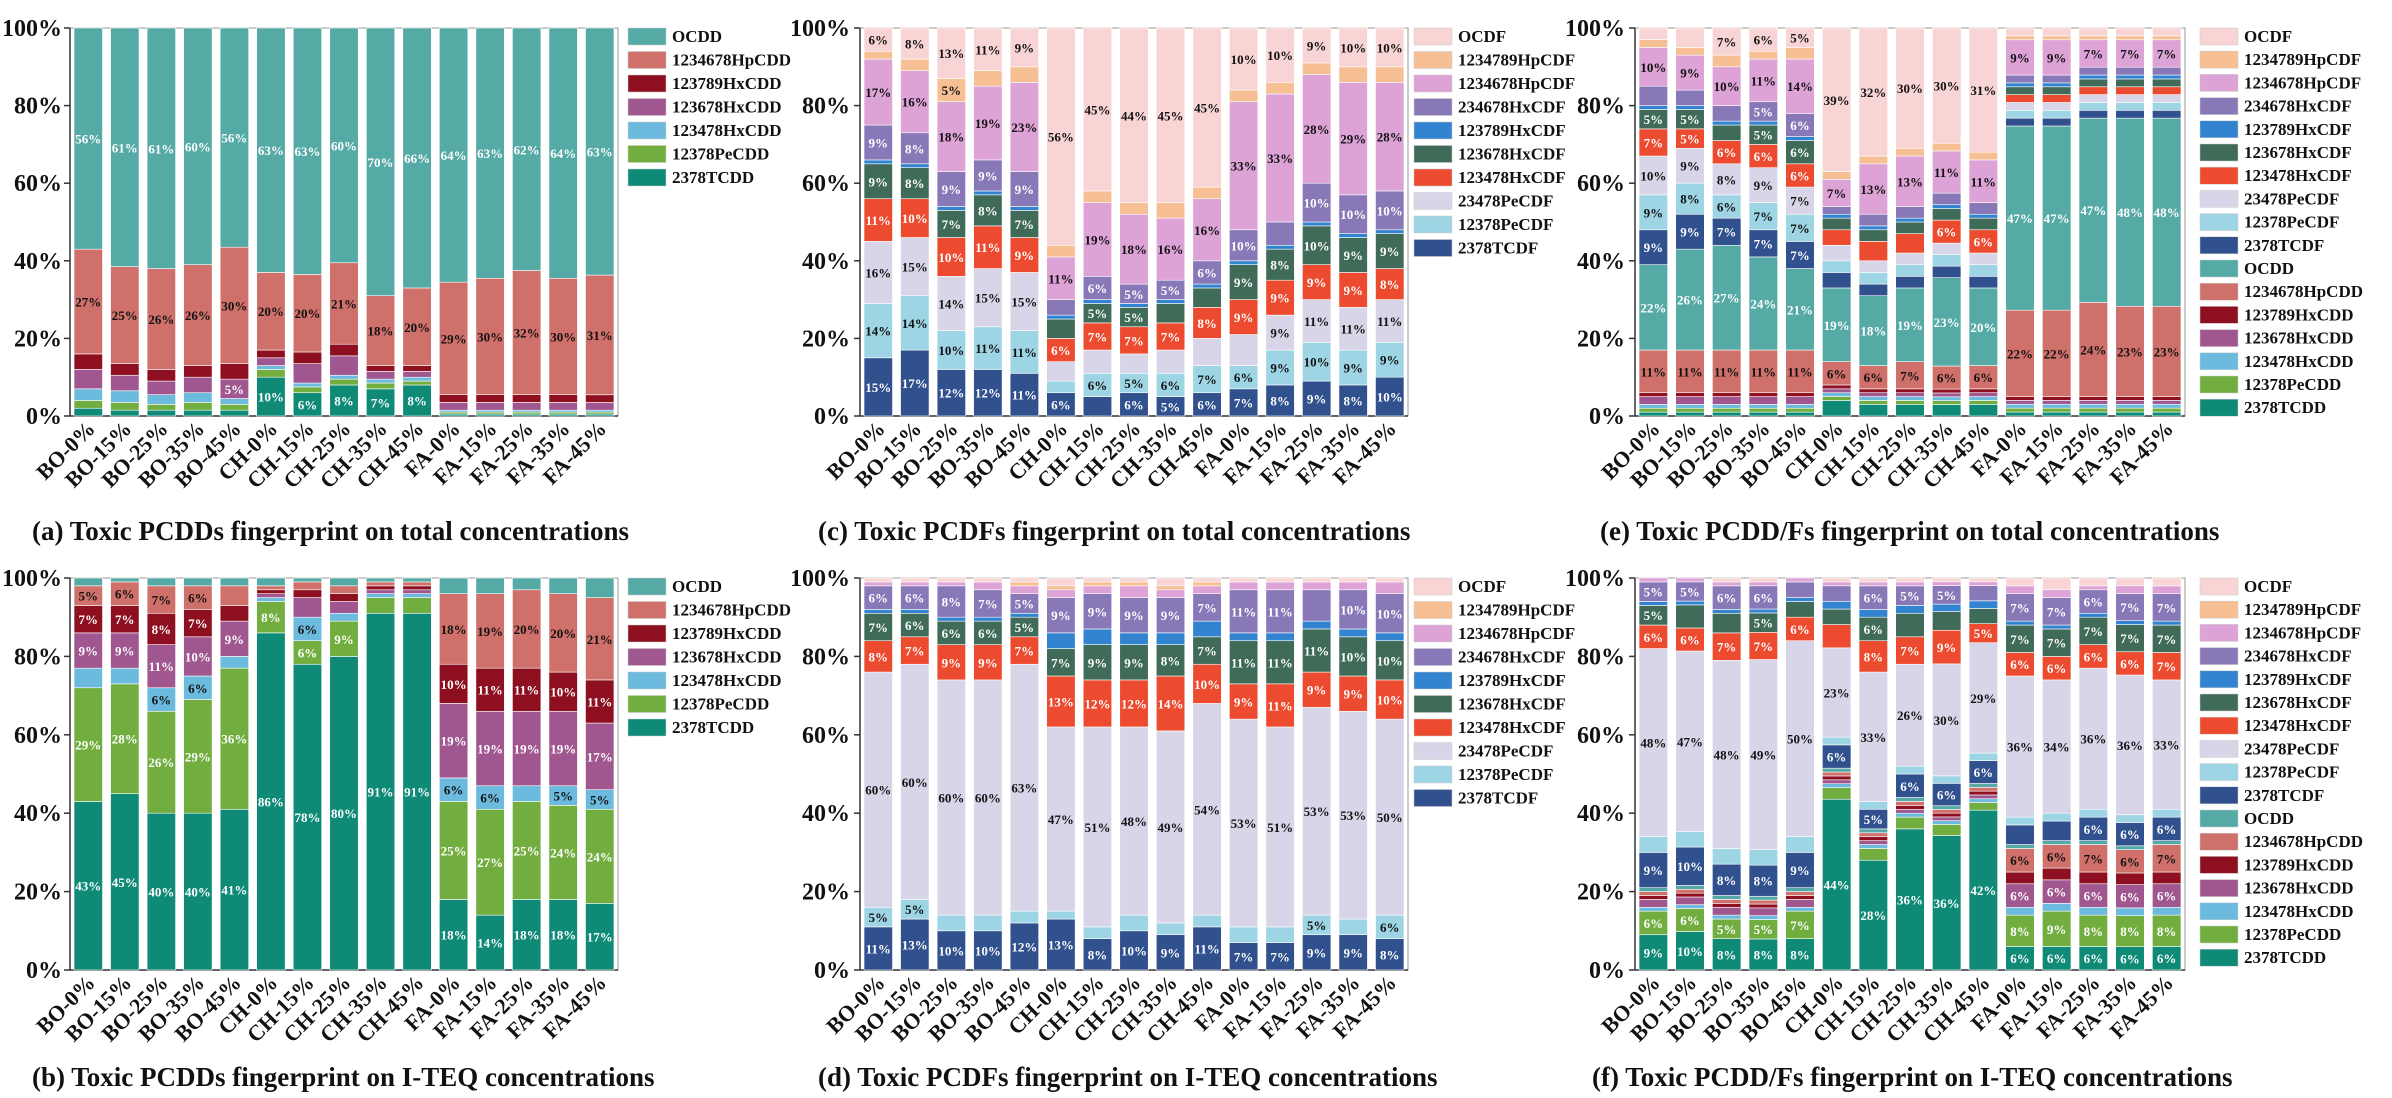  What do you see at coordinates (1353, 329) in the screenshot?
I see `data-label: 11%` at bounding box center [1353, 329].